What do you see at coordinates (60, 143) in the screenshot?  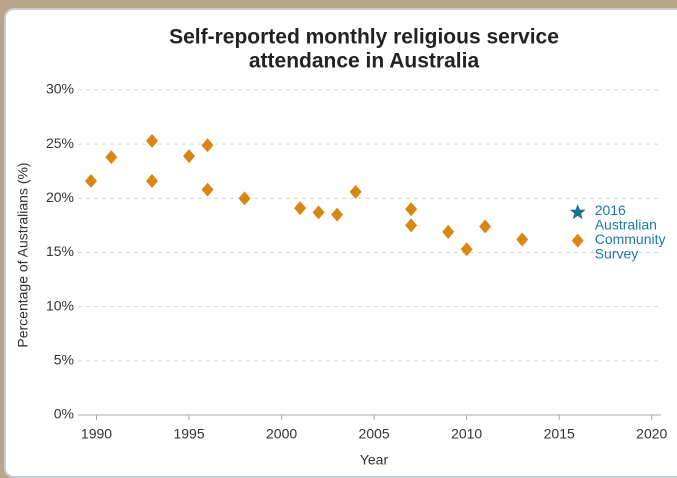 I see `y-tick-label: 25%` at bounding box center [60, 143].